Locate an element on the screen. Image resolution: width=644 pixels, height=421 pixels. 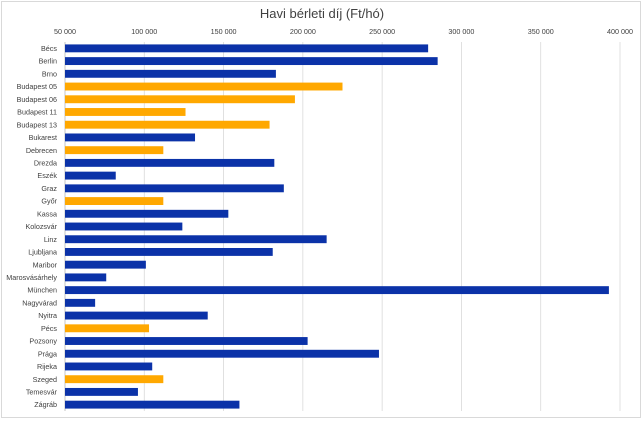
x-tick-label: 400 000 is located at coordinates (620, 31).